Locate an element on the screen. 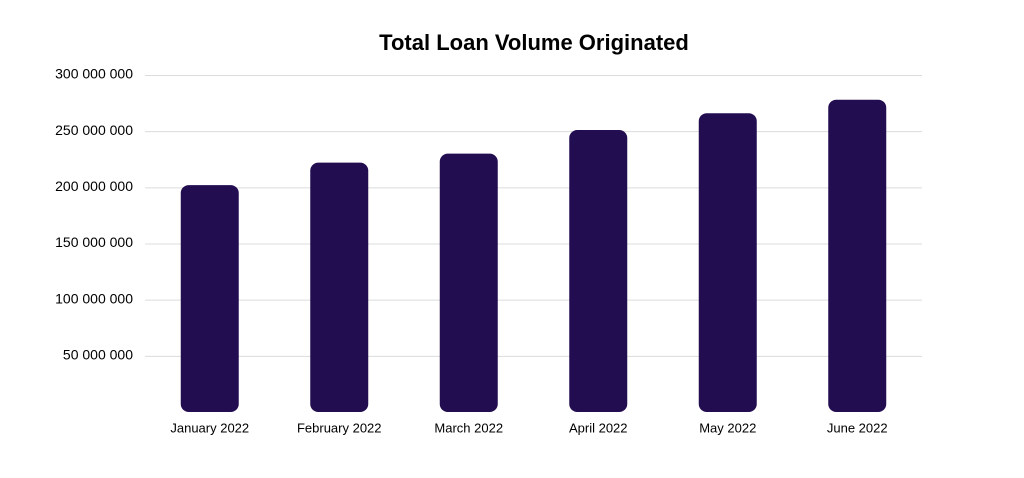  y-tick-label: 100 000 000 is located at coordinates (94, 298).